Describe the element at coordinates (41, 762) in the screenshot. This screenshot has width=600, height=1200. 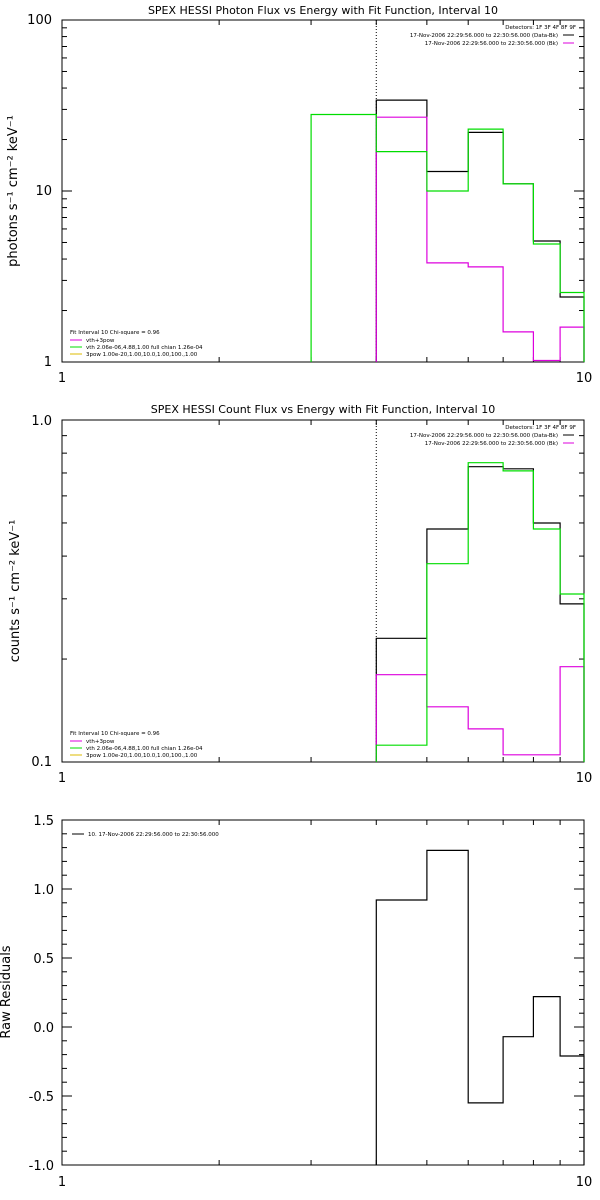
I see `y-tick-label: 0.1` at that location.